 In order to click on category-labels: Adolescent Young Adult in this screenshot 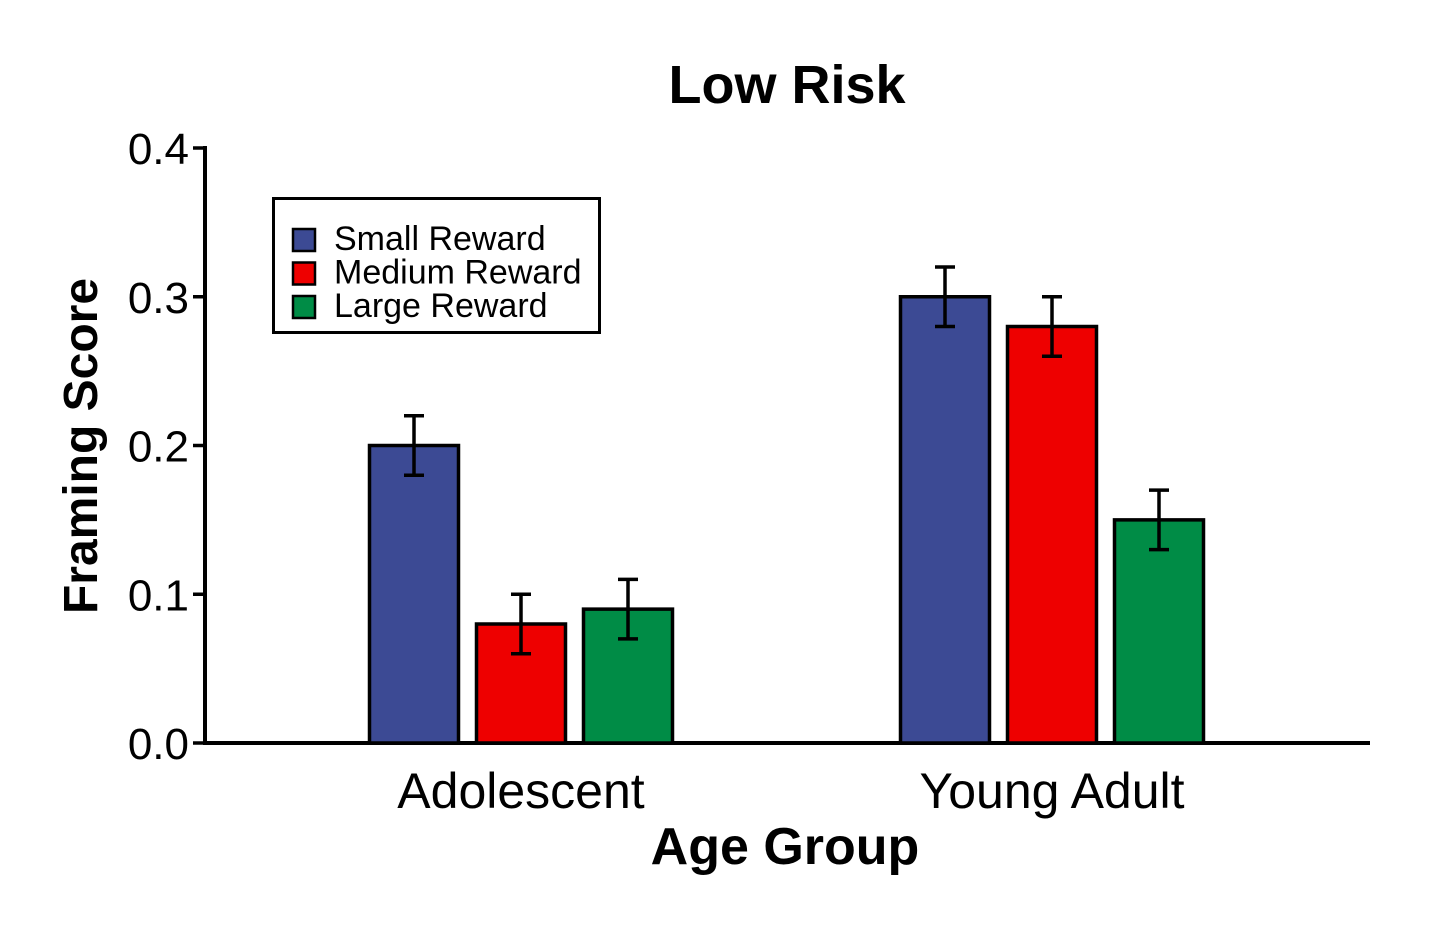, I will do `click(790, 791)`.